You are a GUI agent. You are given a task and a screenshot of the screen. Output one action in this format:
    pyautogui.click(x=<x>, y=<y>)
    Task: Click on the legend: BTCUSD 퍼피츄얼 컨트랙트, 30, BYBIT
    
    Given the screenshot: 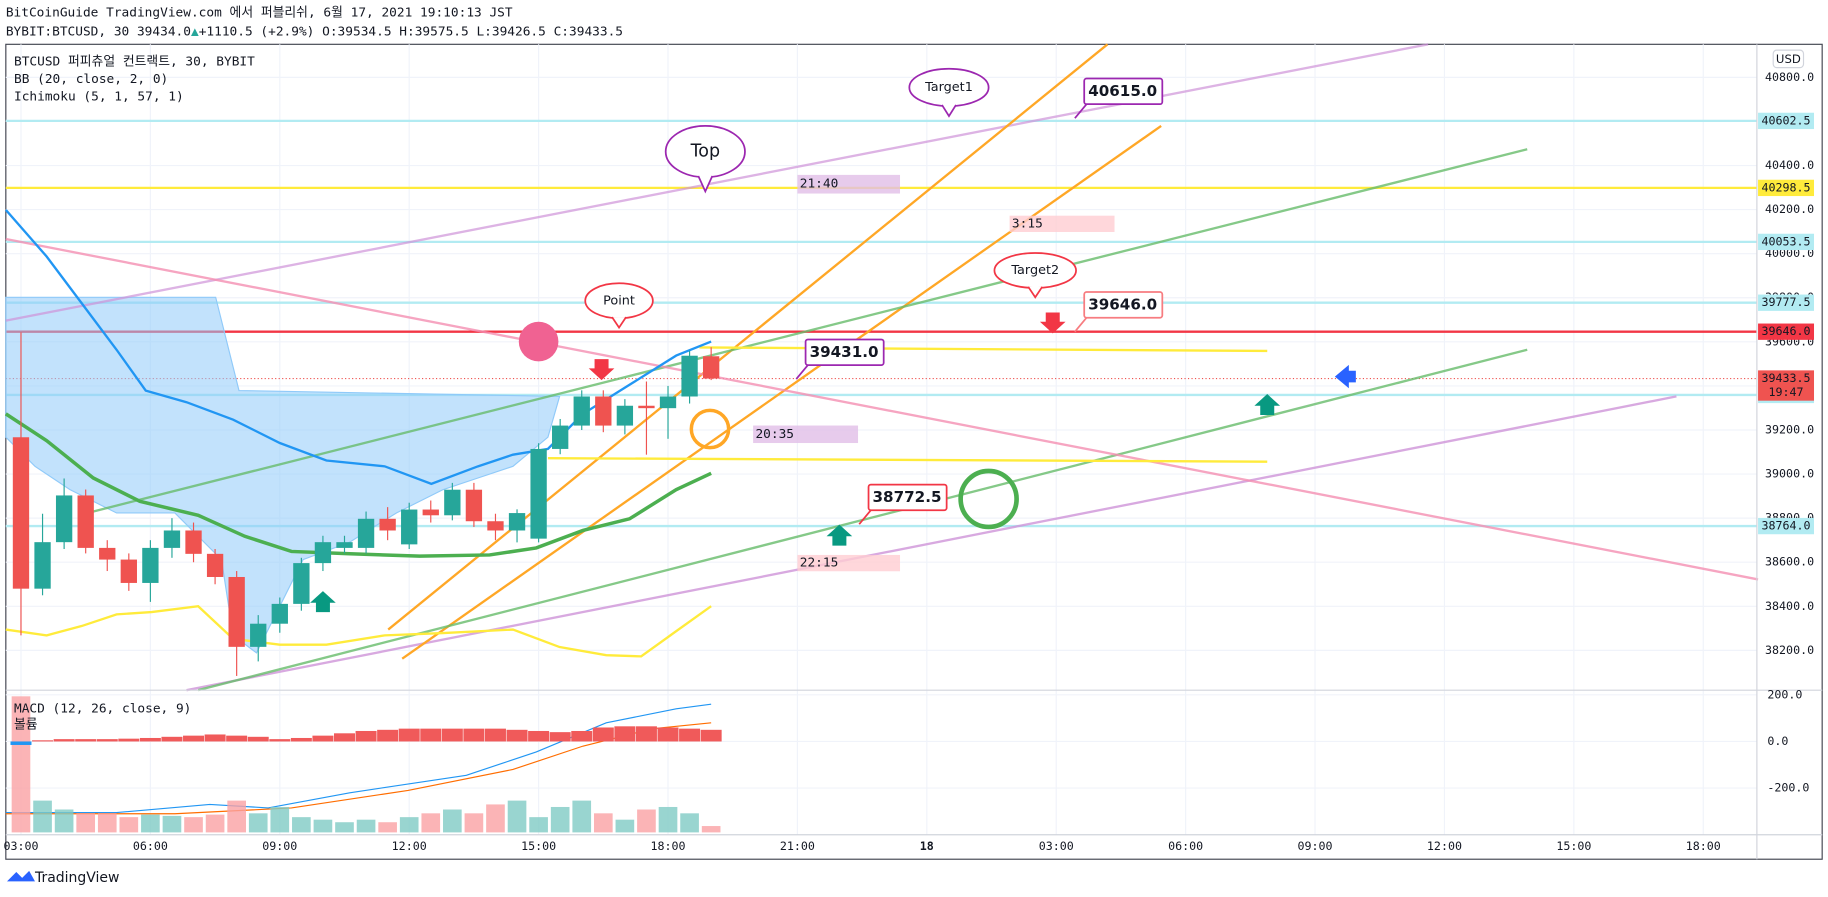 What is the action you would take?
    pyautogui.click(x=134, y=61)
    